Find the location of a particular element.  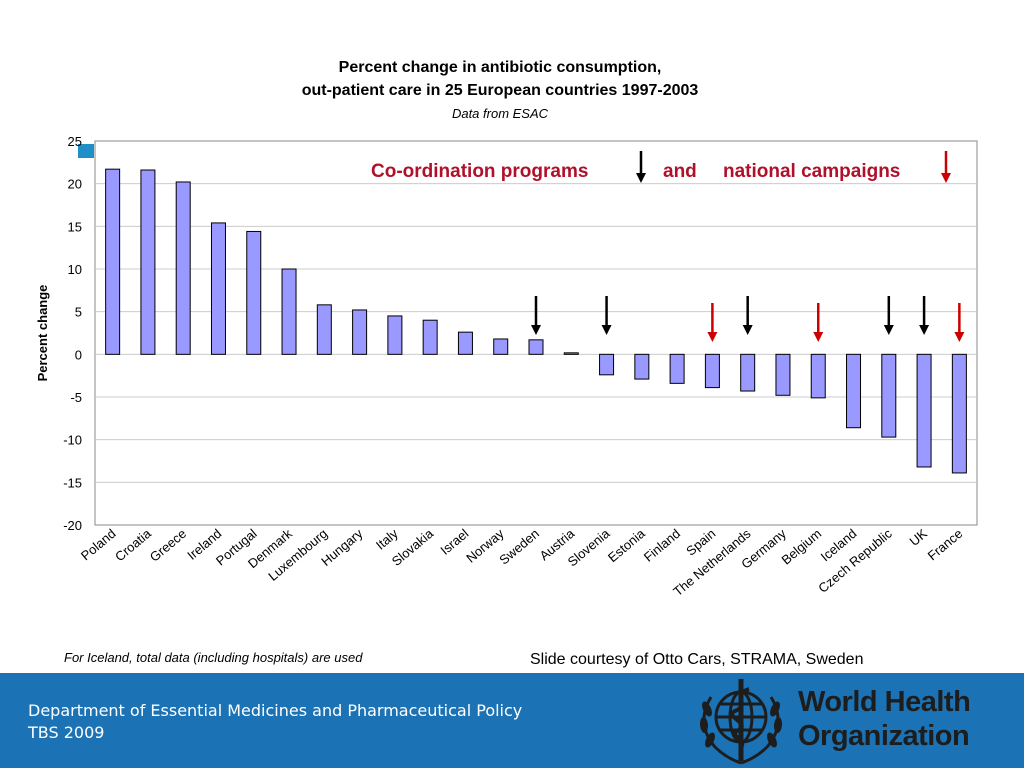

y-axis-ticks: 25 20 15 10 5 0 -5 -10 -15 -20 is located at coordinates (72, 333).